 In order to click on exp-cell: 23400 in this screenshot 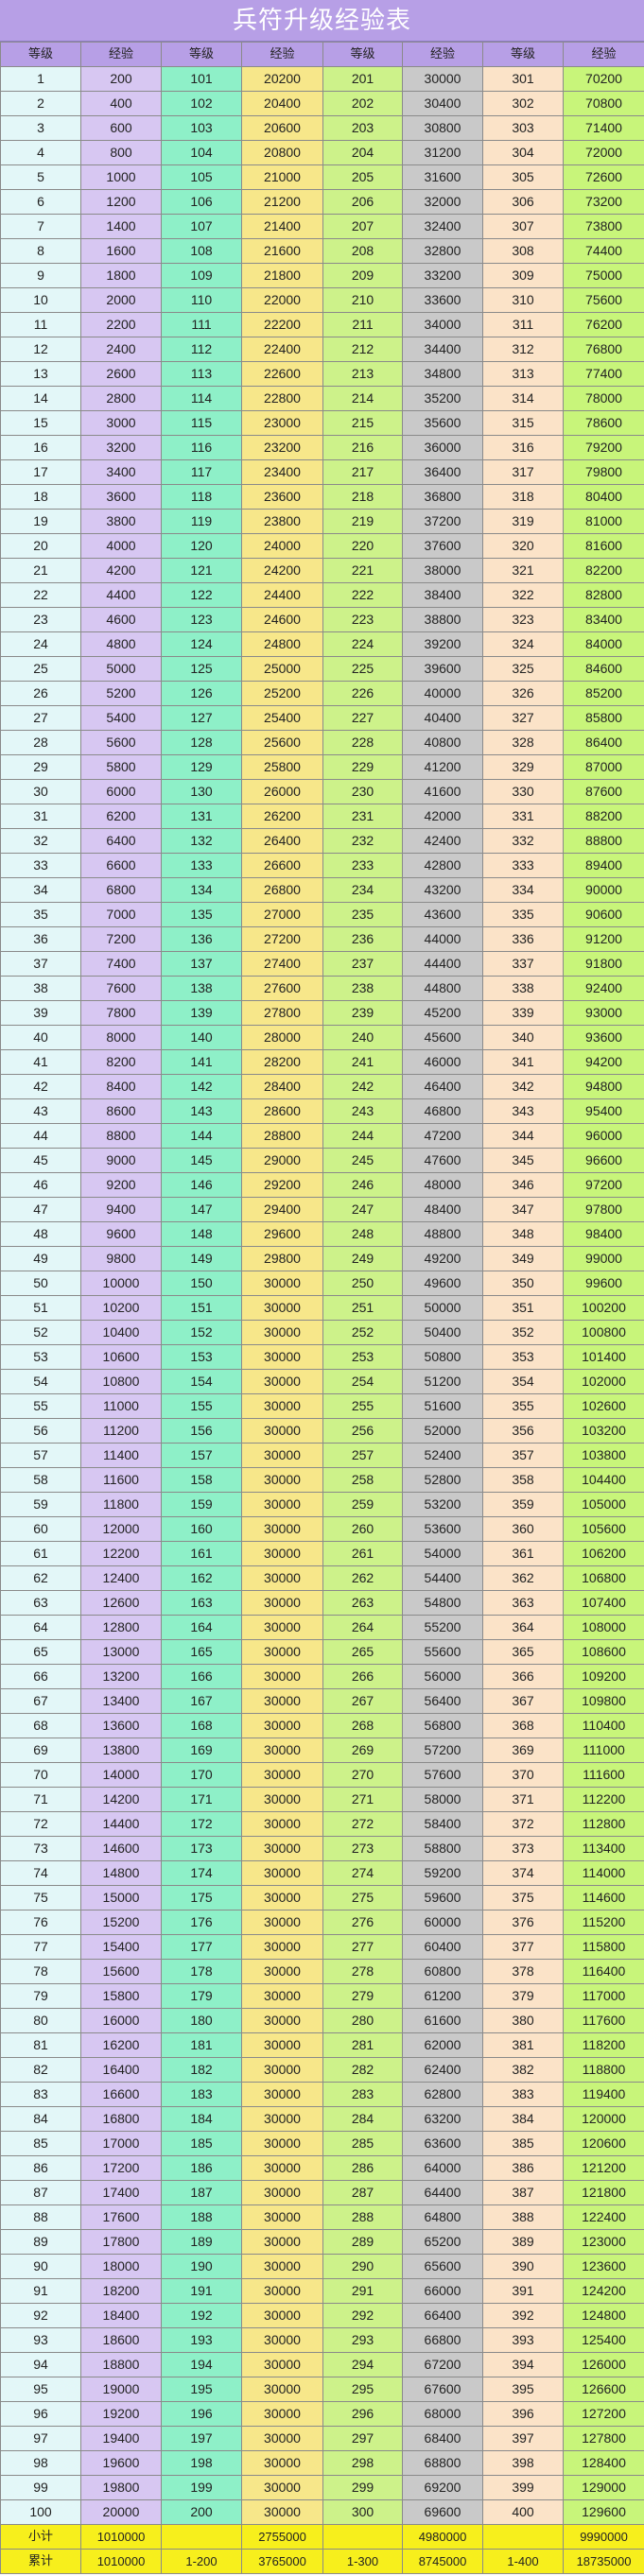, I will do `click(282, 472)`.